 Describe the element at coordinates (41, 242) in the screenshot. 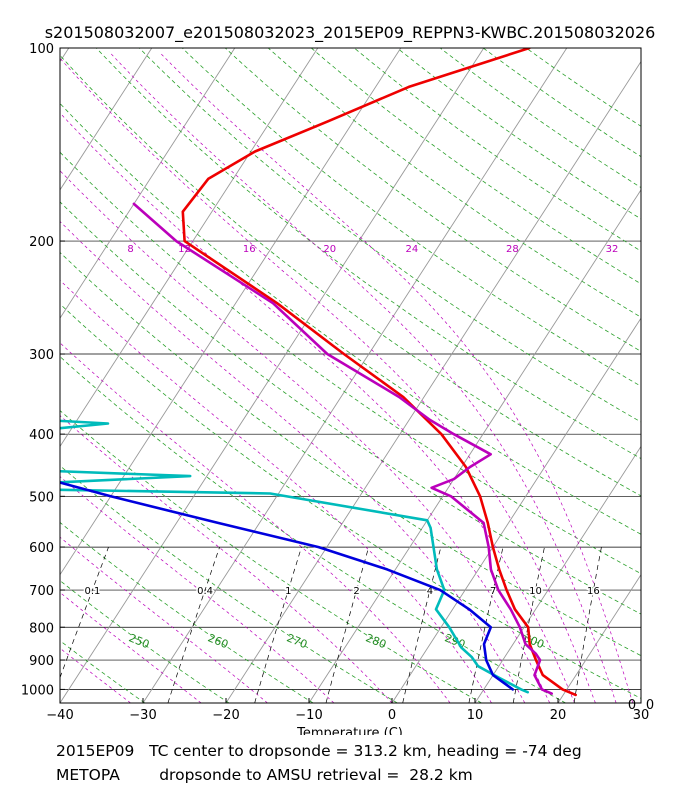

I see `y-tick-label: 200` at that location.